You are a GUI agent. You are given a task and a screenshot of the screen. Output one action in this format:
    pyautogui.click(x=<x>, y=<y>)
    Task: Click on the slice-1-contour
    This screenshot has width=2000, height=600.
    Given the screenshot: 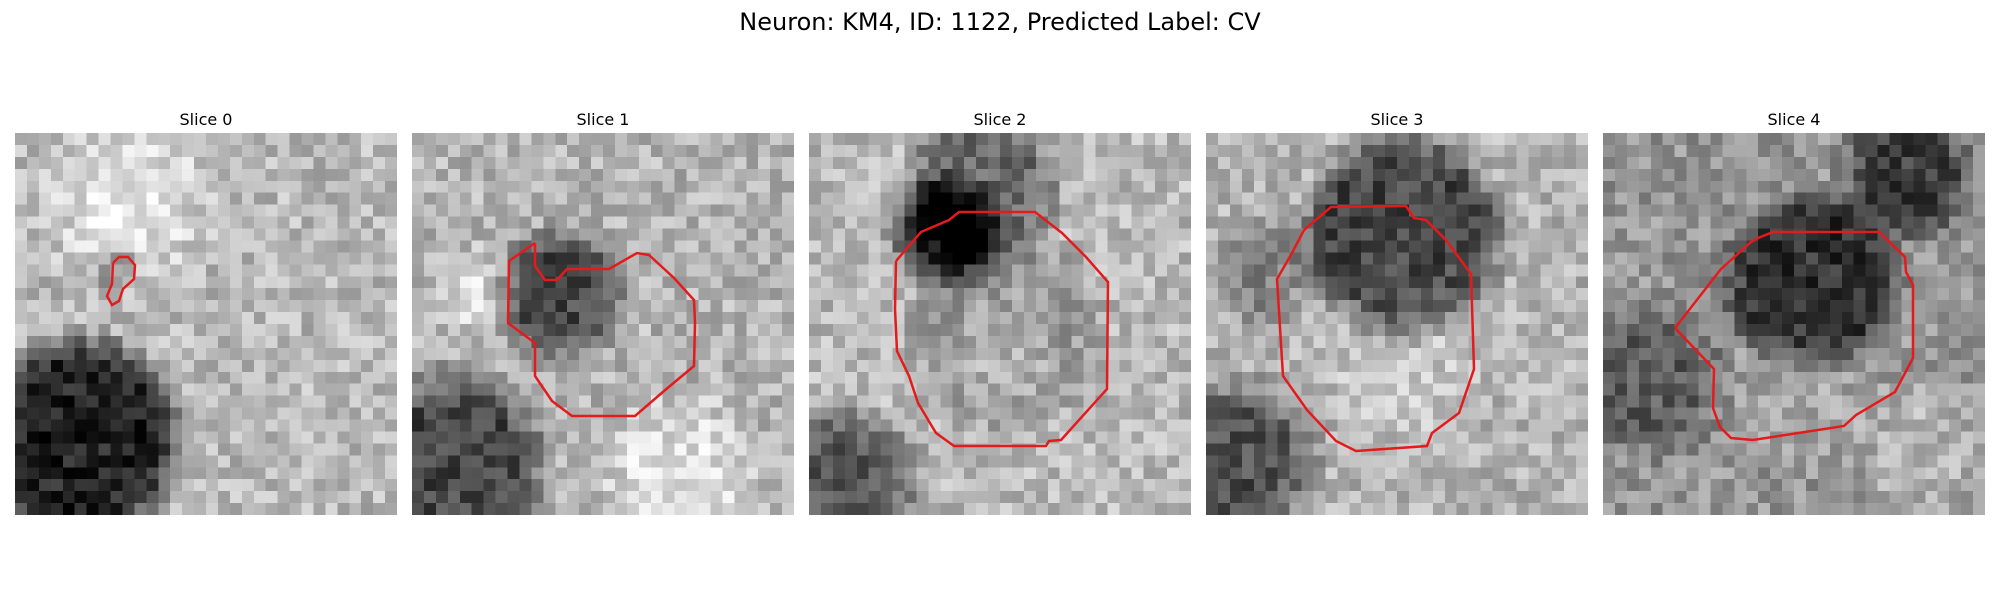 What is the action you would take?
    pyautogui.click(x=601, y=329)
    